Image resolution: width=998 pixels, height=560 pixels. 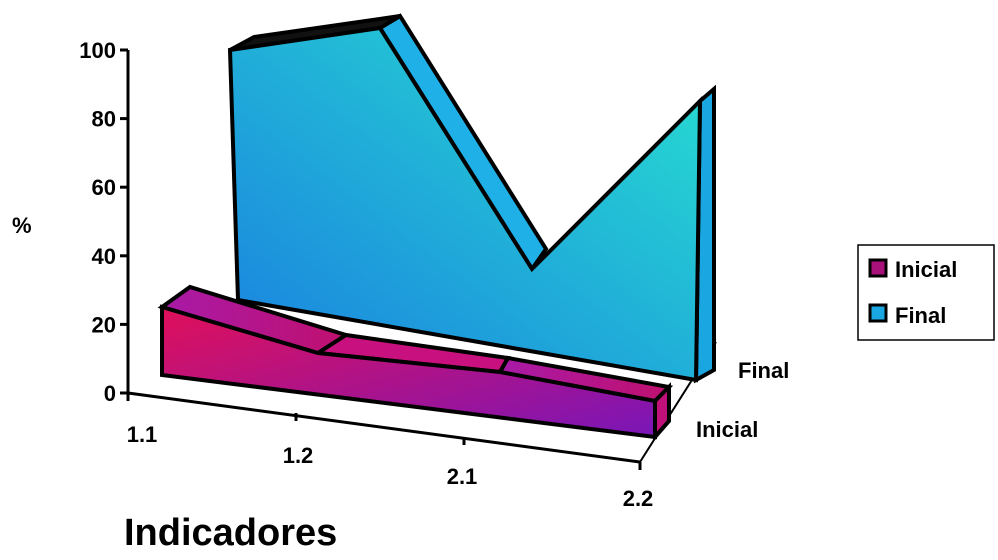 I want to click on y-tick-label: 20, so click(x=104, y=324).